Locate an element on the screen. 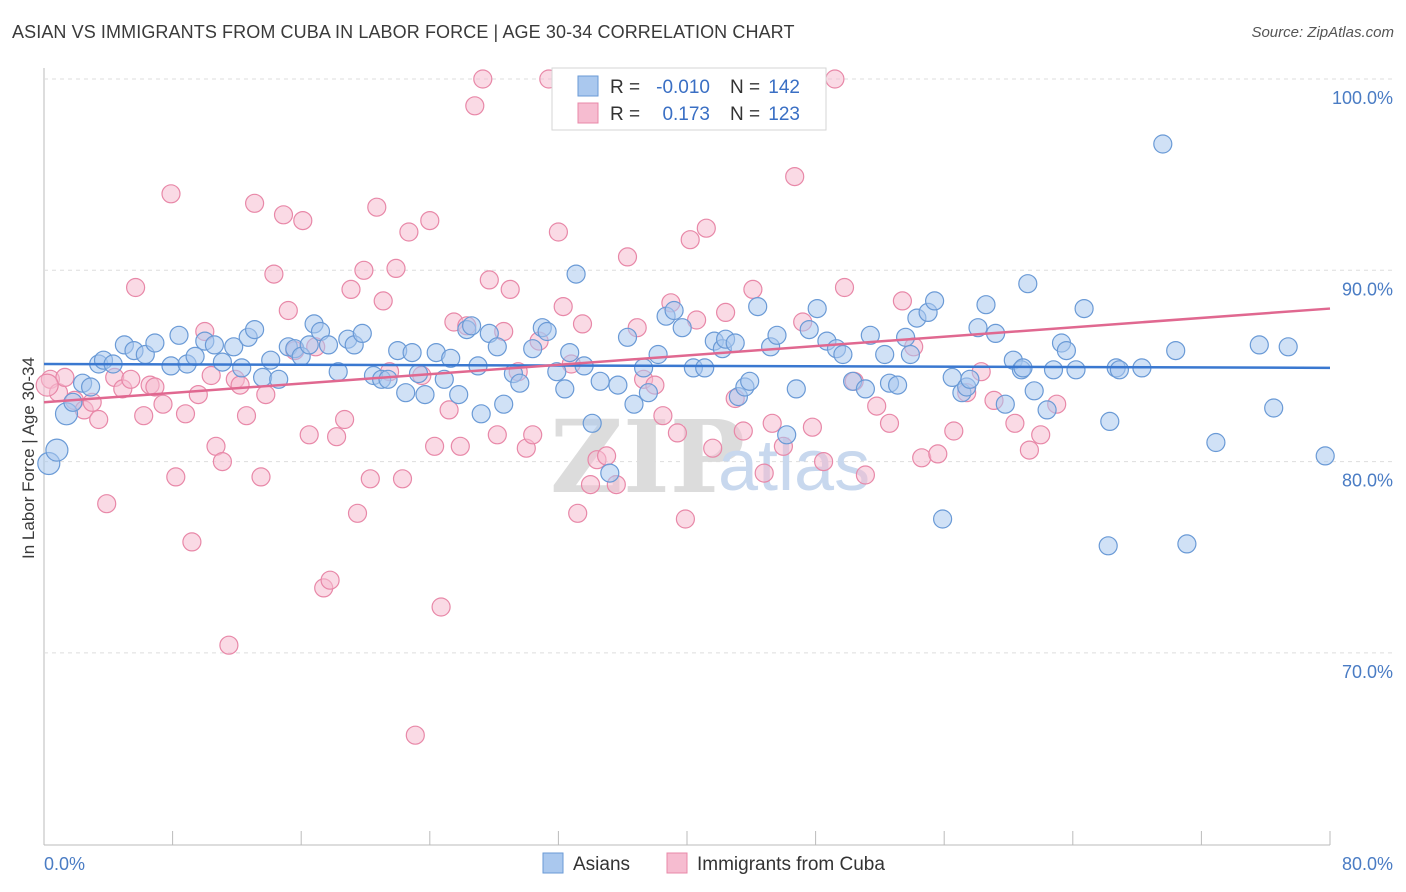 The image size is (1406, 892). source-credit: Source: ZipAtlas.com is located at coordinates (1322, 32).